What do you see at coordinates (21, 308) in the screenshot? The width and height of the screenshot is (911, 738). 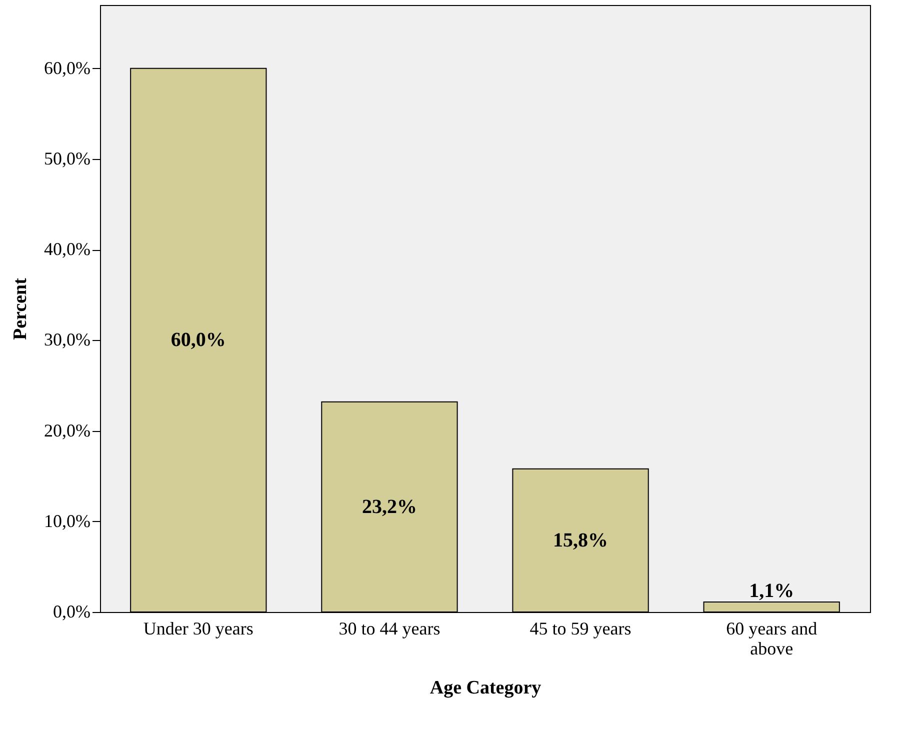 I see `y-axis-title: Percent` at bounding box center [21, 308].